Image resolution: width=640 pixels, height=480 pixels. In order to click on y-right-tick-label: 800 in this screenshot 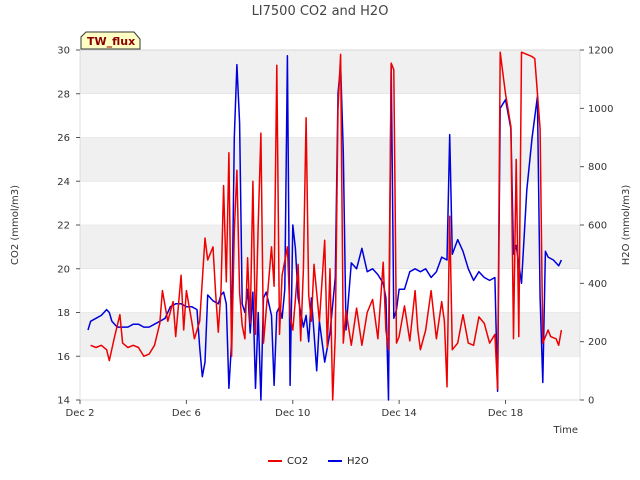, I will do `click(597, 167)`.